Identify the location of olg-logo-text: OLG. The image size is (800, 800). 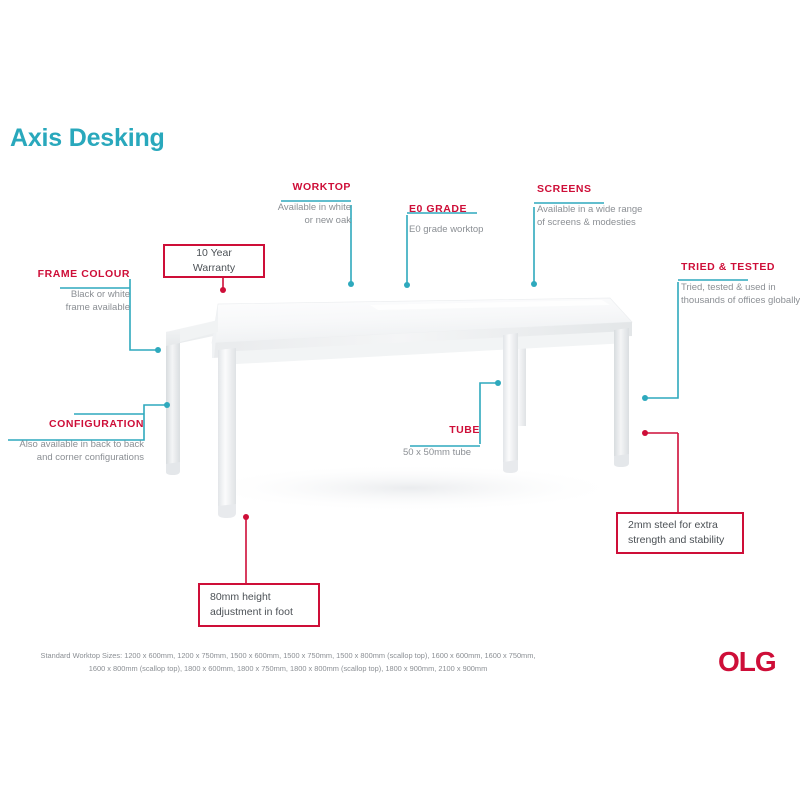
(747, 661).